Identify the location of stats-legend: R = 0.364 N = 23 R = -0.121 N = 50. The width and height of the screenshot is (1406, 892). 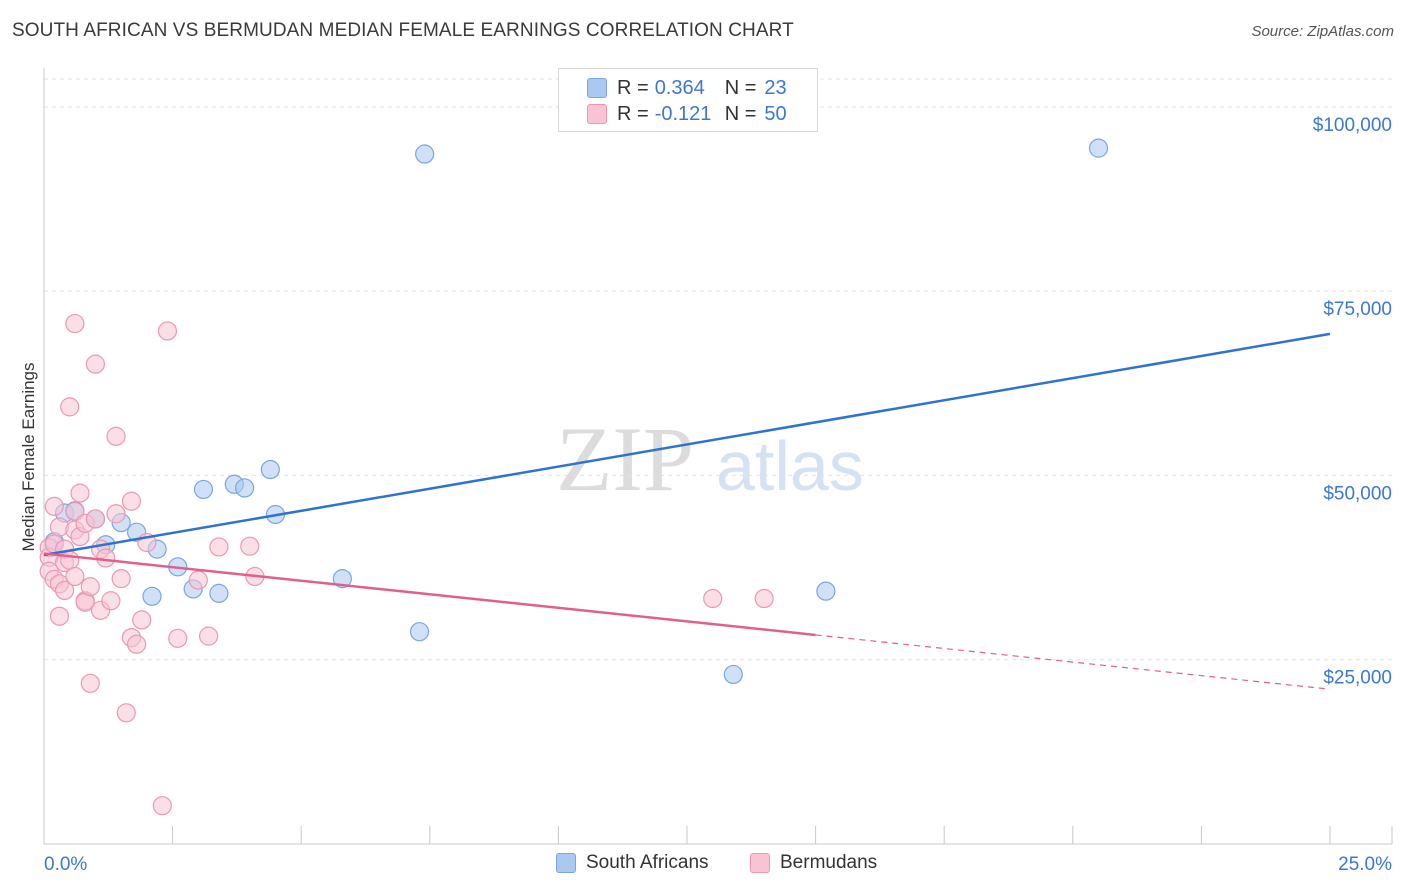
(688, 100).